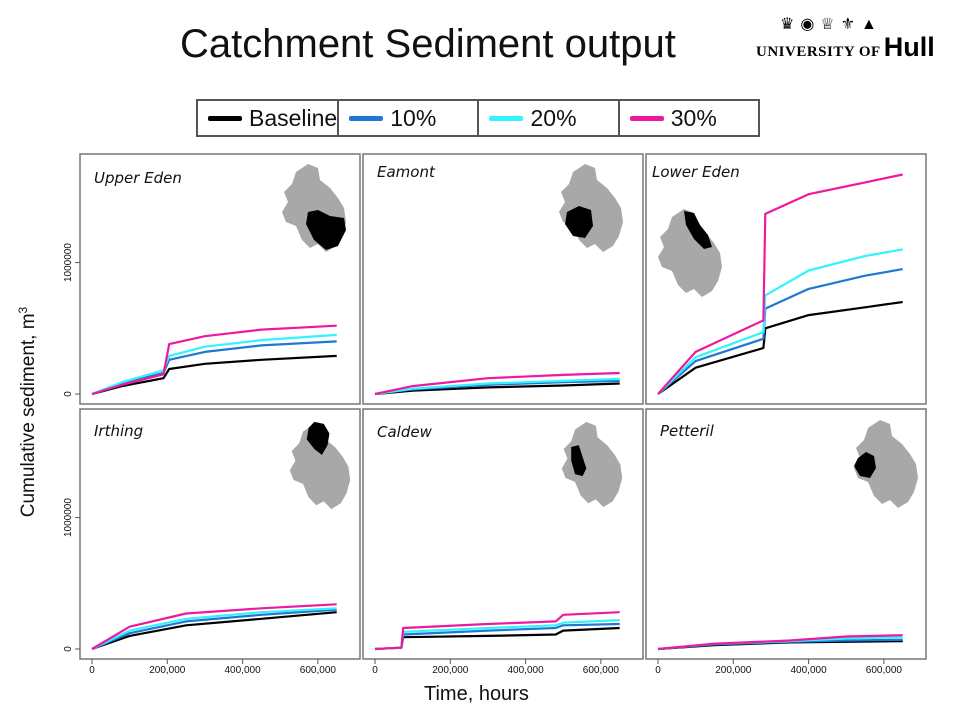  What do you see at coordinates (293, 117) in the screenshot?
I see `legend-label: Baseline` at bounding box center [293, 117].